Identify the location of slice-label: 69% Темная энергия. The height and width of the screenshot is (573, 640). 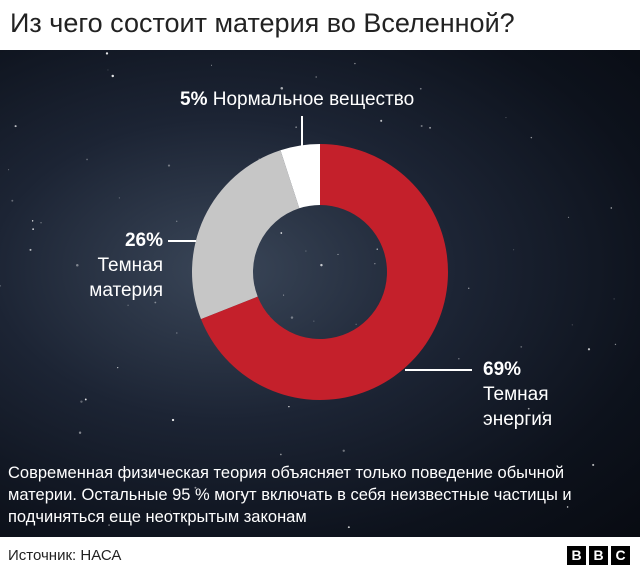
(530, 394).